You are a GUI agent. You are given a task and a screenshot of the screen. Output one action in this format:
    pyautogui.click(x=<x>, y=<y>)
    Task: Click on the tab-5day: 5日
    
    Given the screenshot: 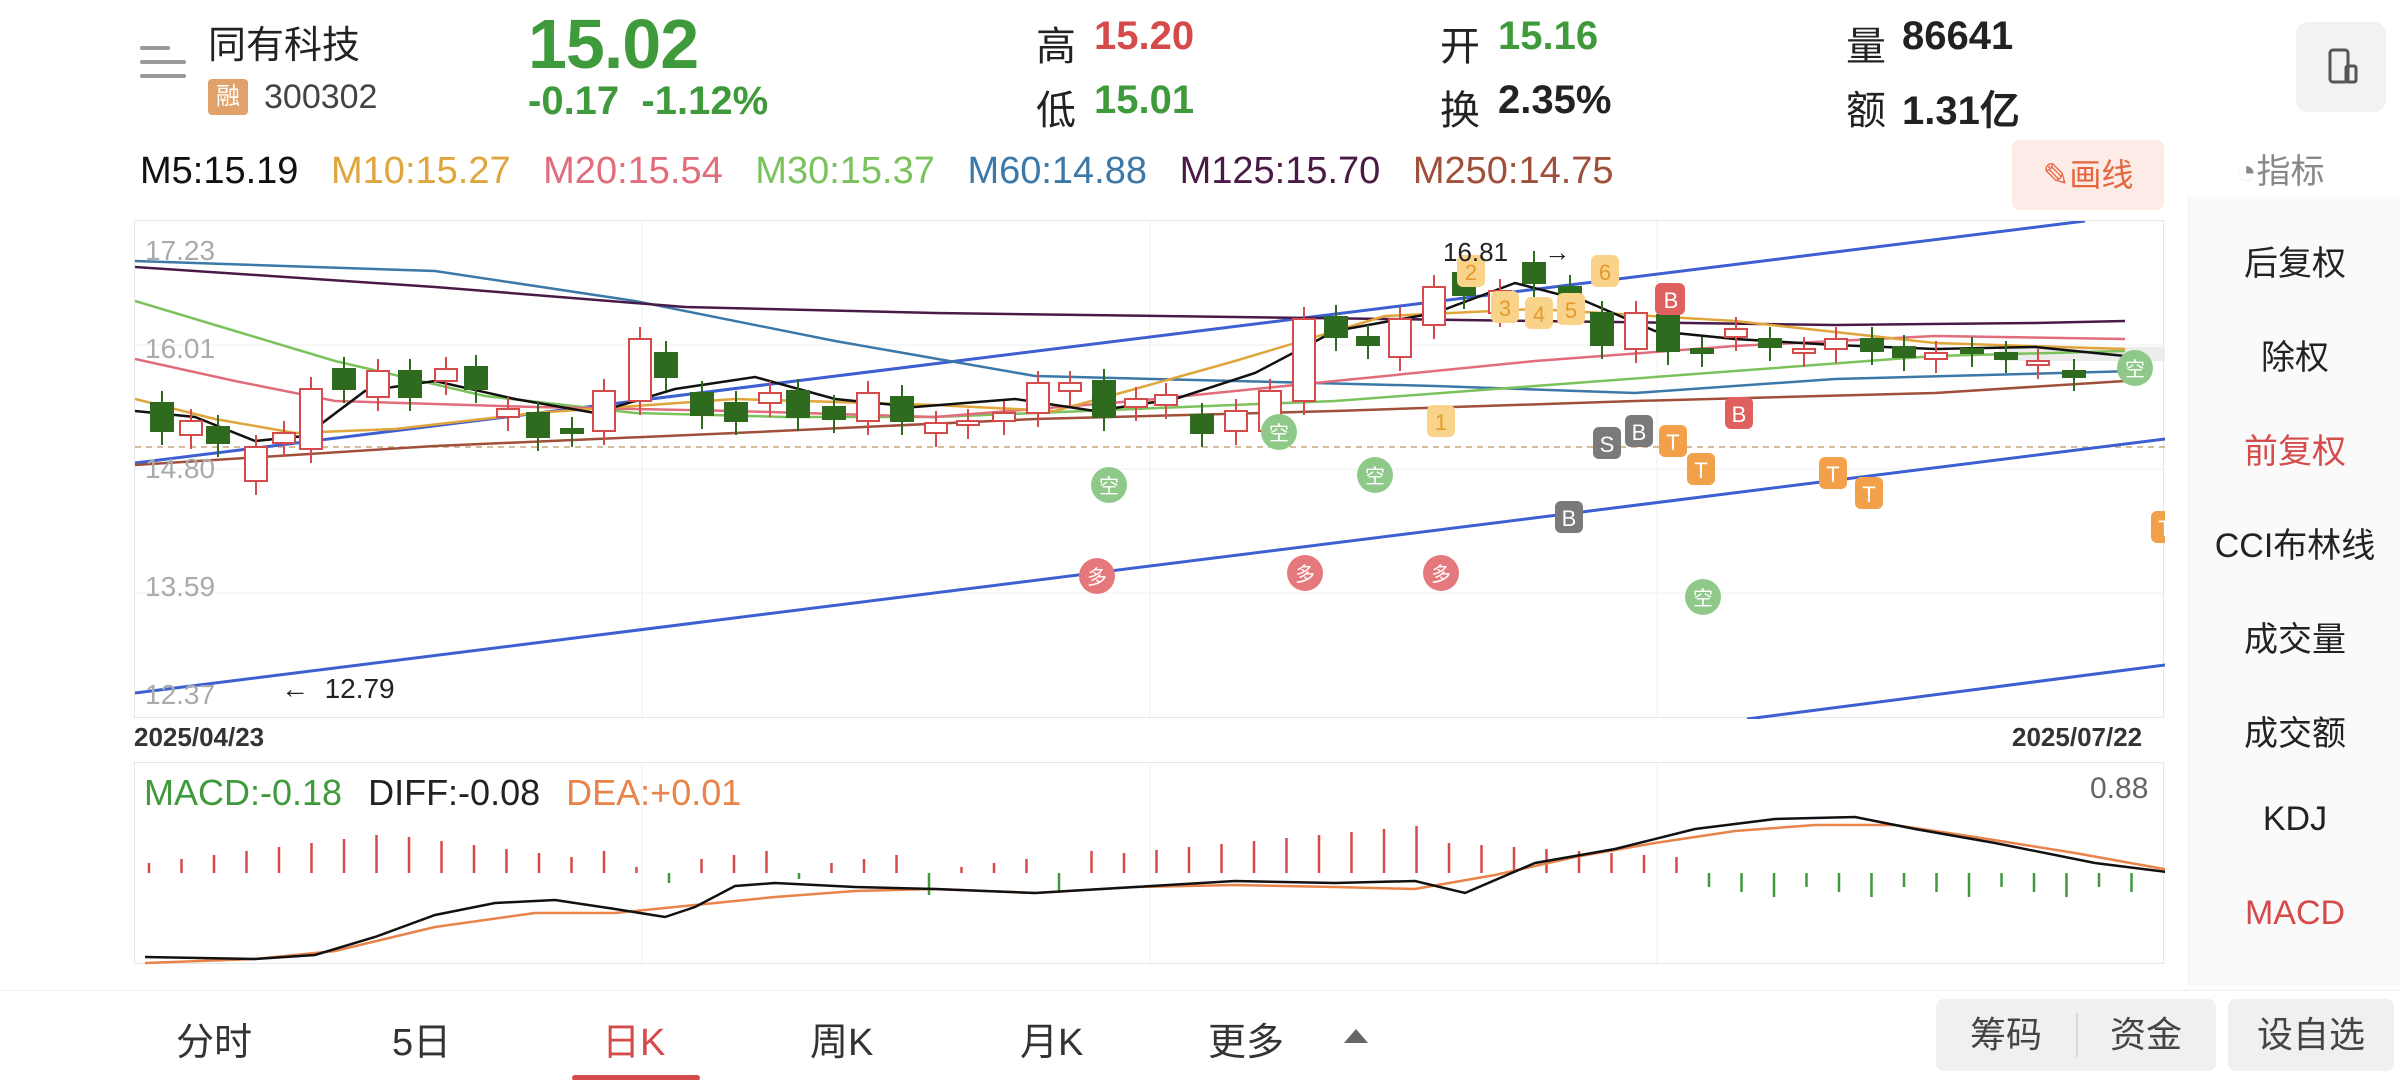 What is the action you would take?
    pyautogui.click(x=422, y=1043)
    